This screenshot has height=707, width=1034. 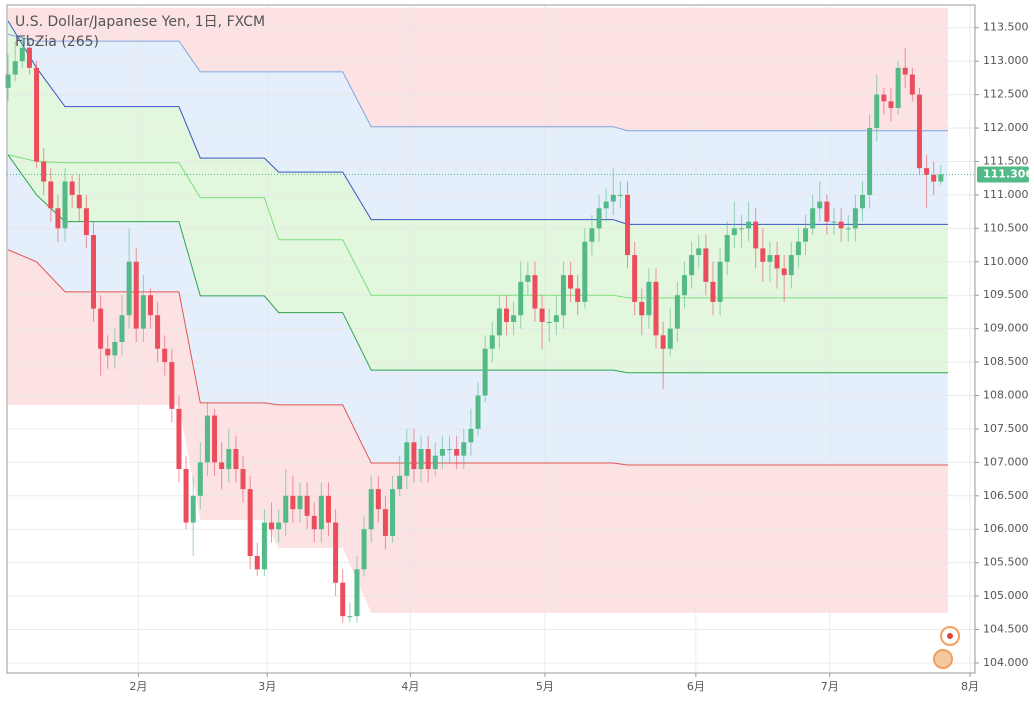 What do you see at coordinates (140, 22) in the screenshot?
I see `chart-title: U.S. Dollar/Japanese Yen, 1日, FXCM` at bounding box center [140, 22].